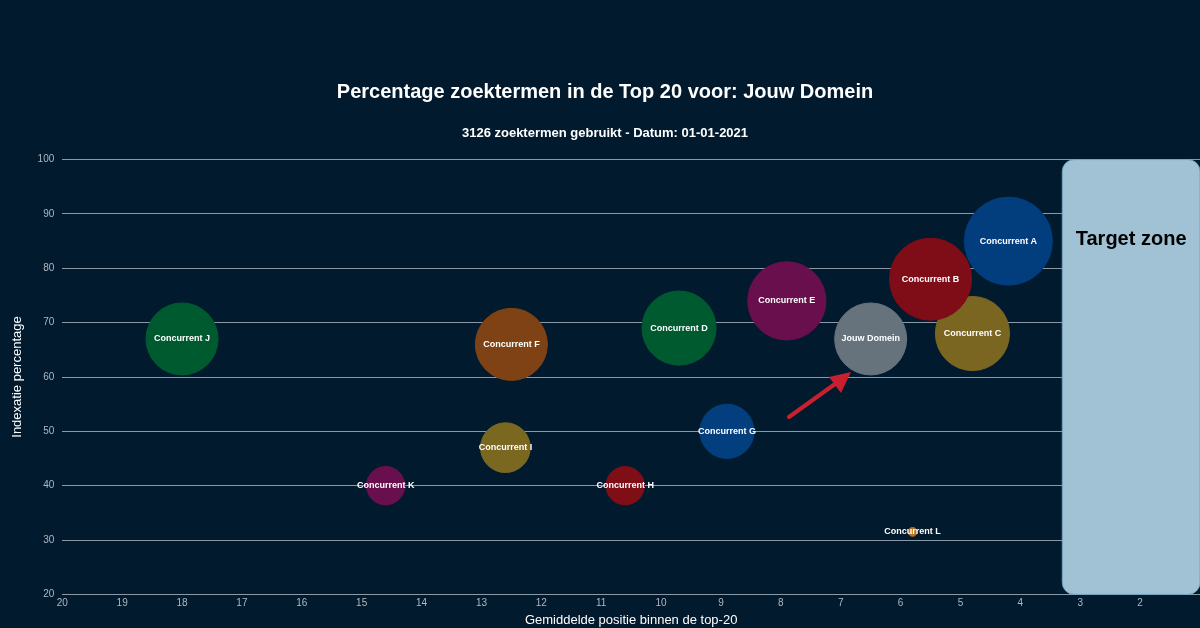 The image size is (1200, 628). I want to click on x-tick-label: 3, so click(1080, 603).